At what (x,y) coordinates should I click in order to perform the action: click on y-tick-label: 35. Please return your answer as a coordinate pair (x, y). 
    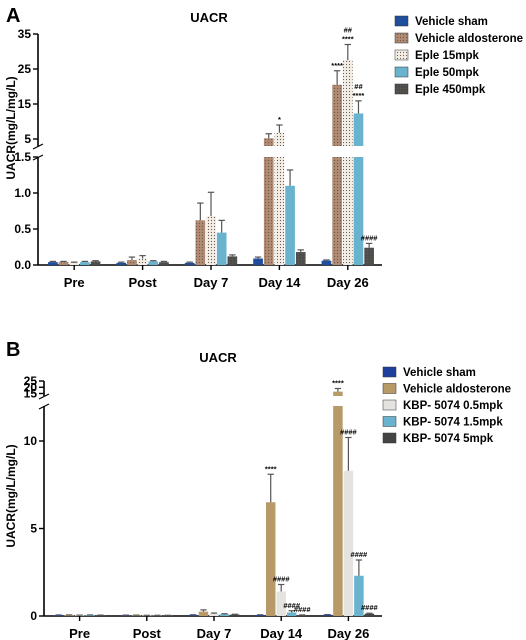
    Looking at the image, I should click on (25, 34).